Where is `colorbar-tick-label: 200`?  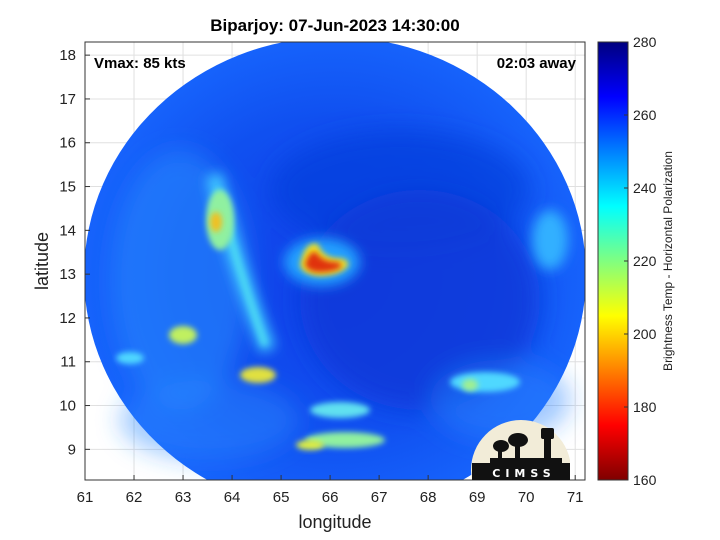 colorbar-tick-label: 200 is located at coordinates (645, 334).